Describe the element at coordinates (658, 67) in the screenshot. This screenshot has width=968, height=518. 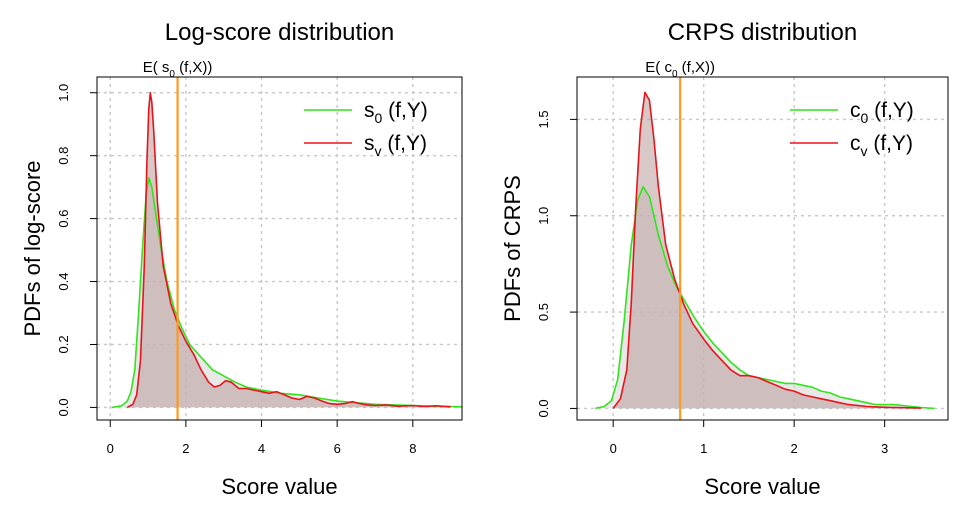
I see `expectation-label-main: E( c` at that location.